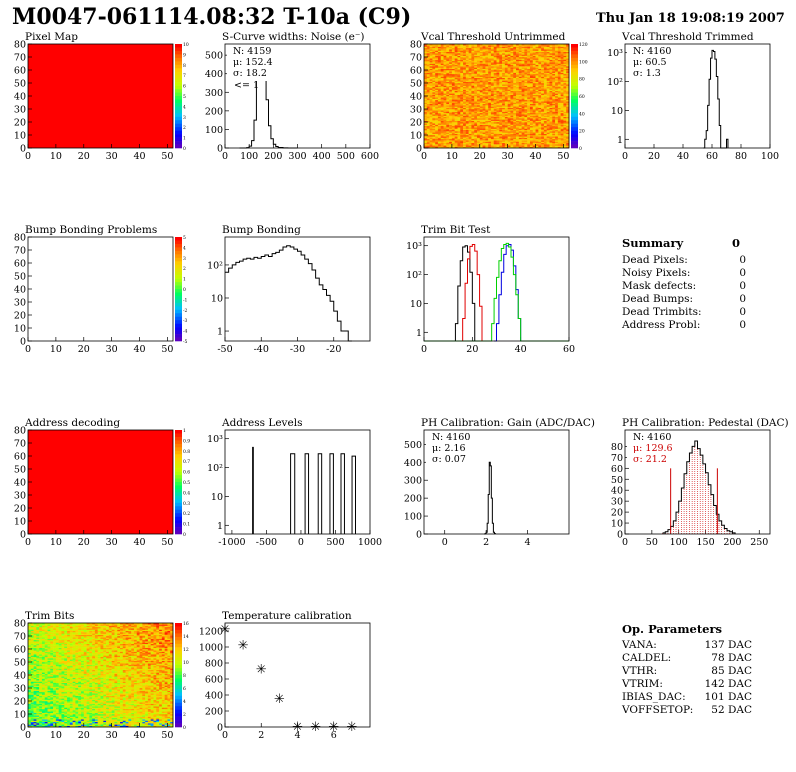  Describe the element at coordinates (731, 658) in the screenshot. I see `op-param-value: 78 DAC` at that location.